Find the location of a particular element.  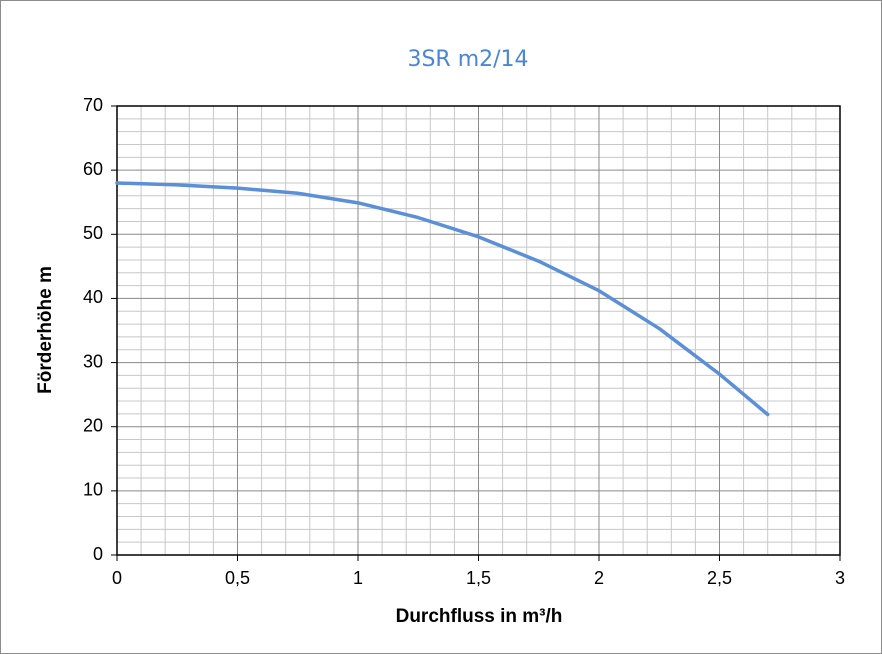

y-tick-label: 40 is located at coordinates (93, 297).